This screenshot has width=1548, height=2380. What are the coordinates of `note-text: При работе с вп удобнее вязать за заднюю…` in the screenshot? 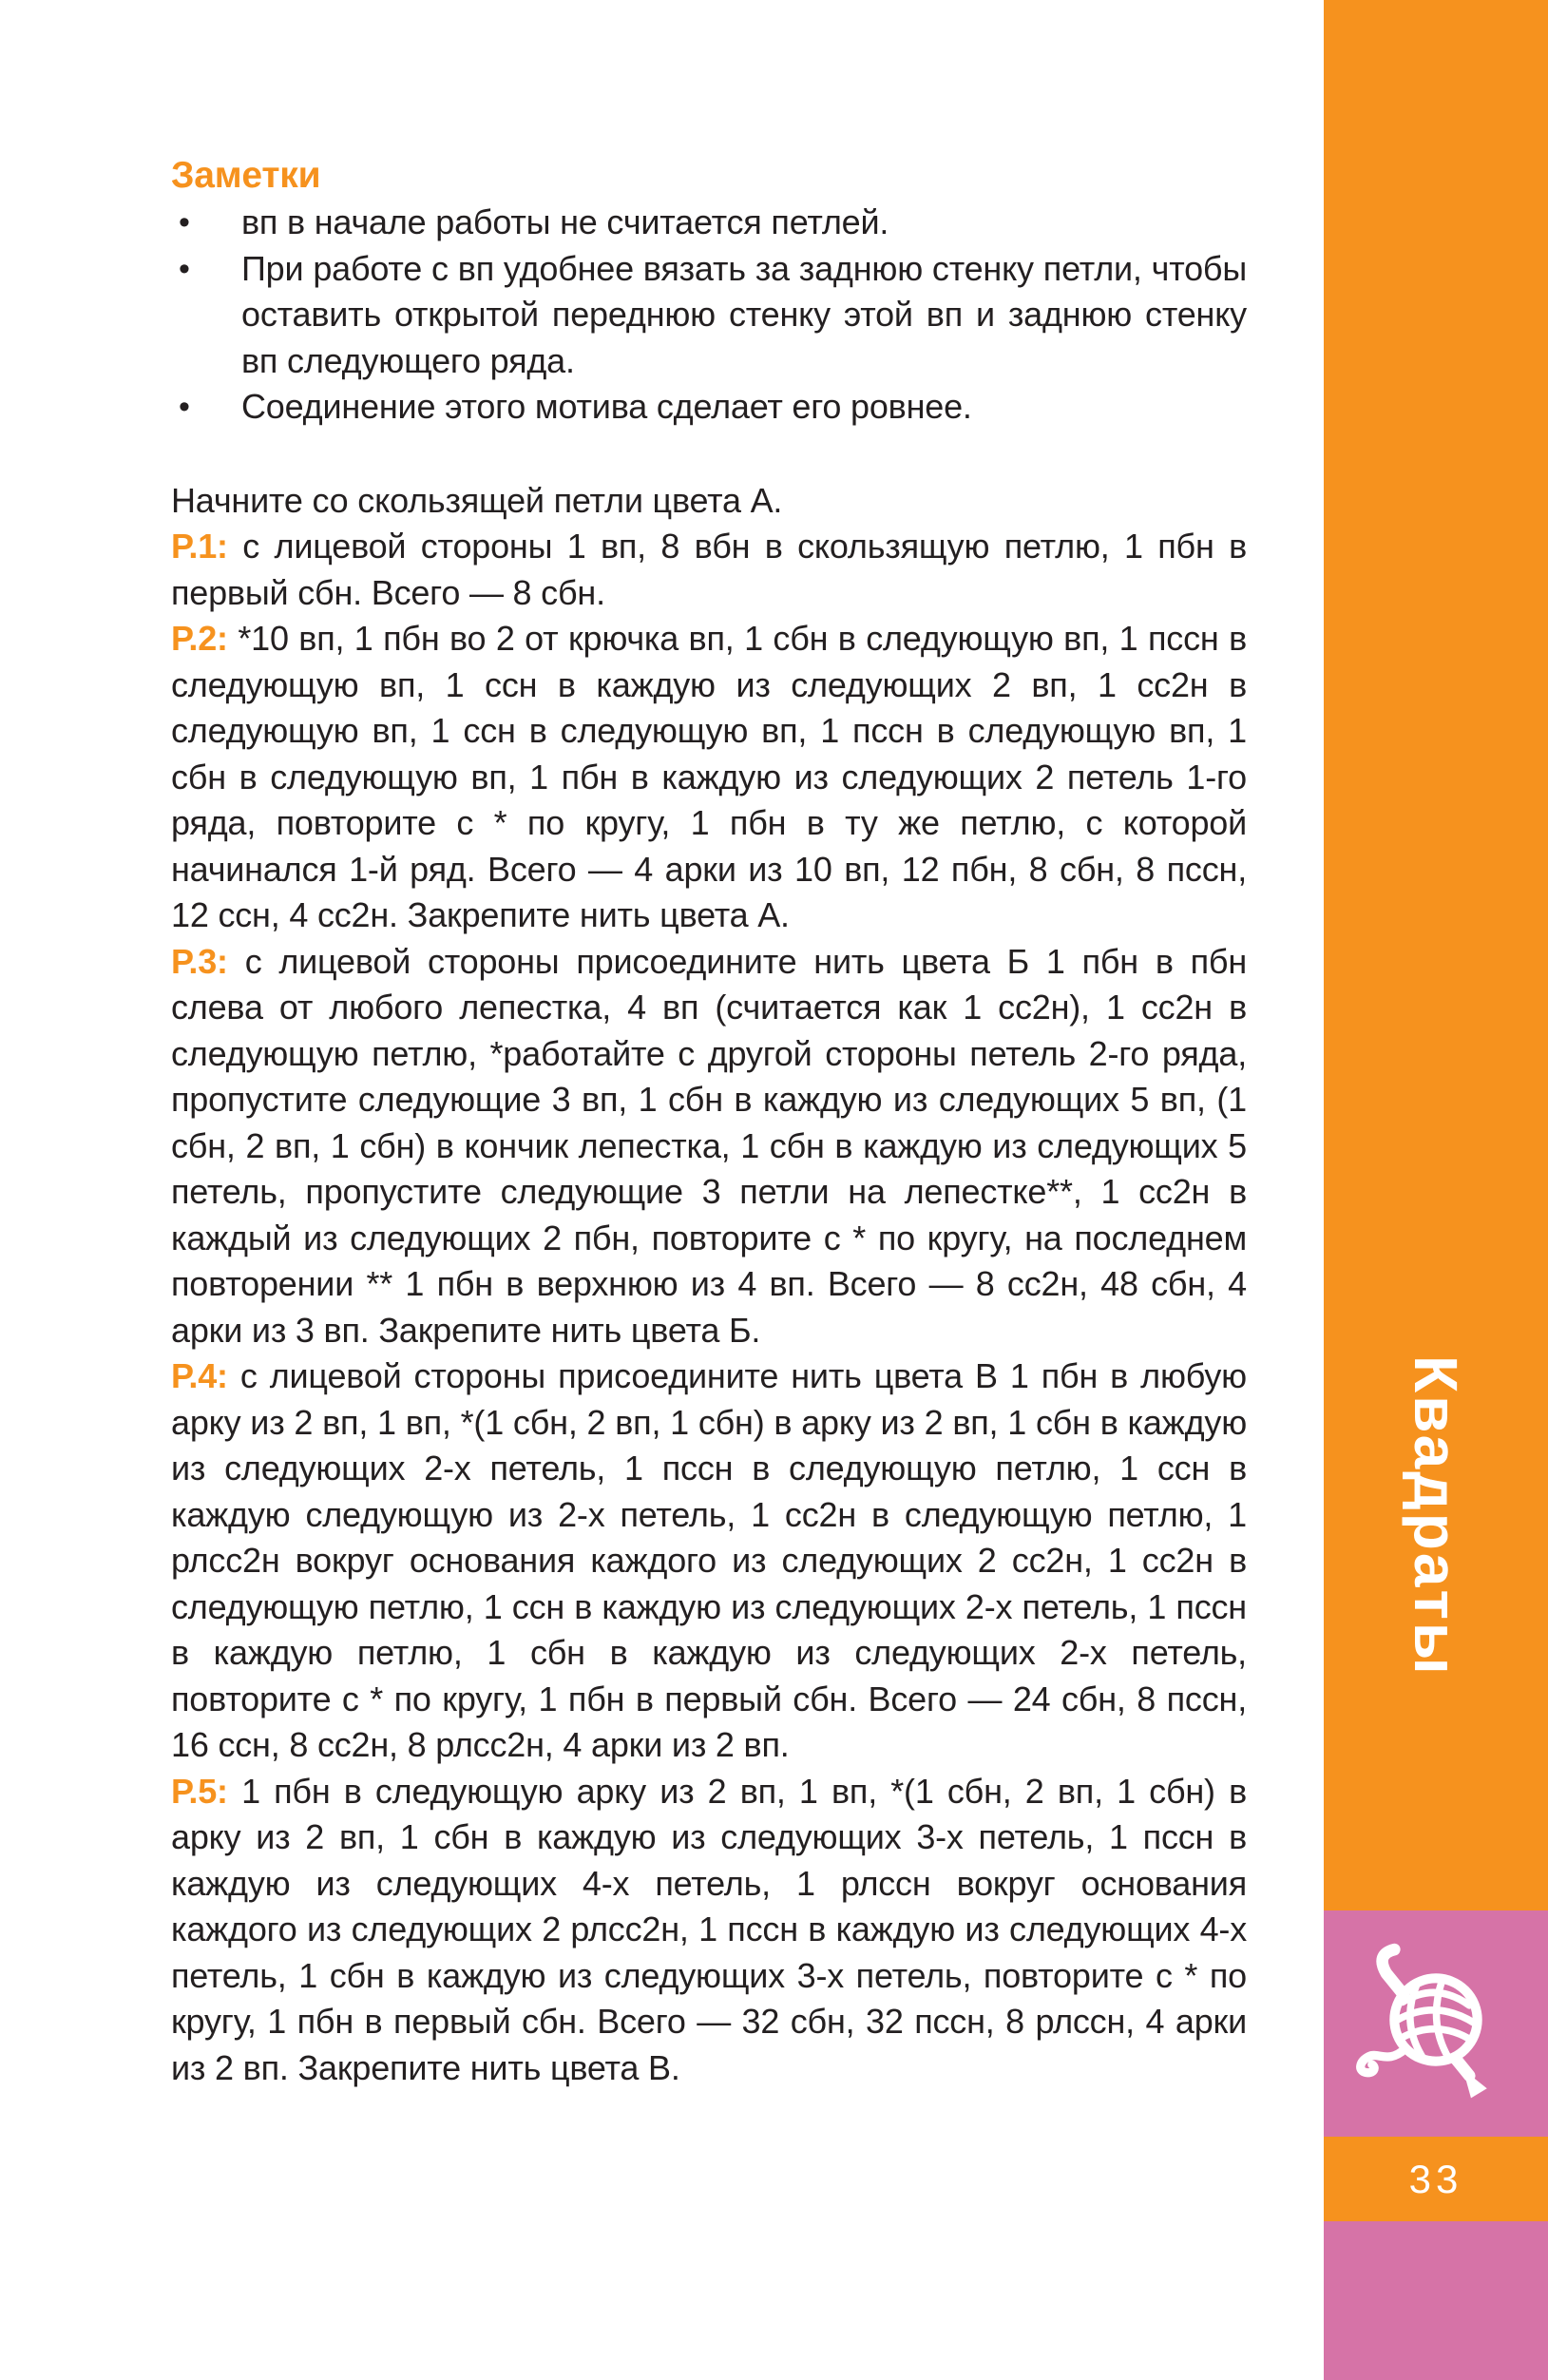 It's located at (744, 314).